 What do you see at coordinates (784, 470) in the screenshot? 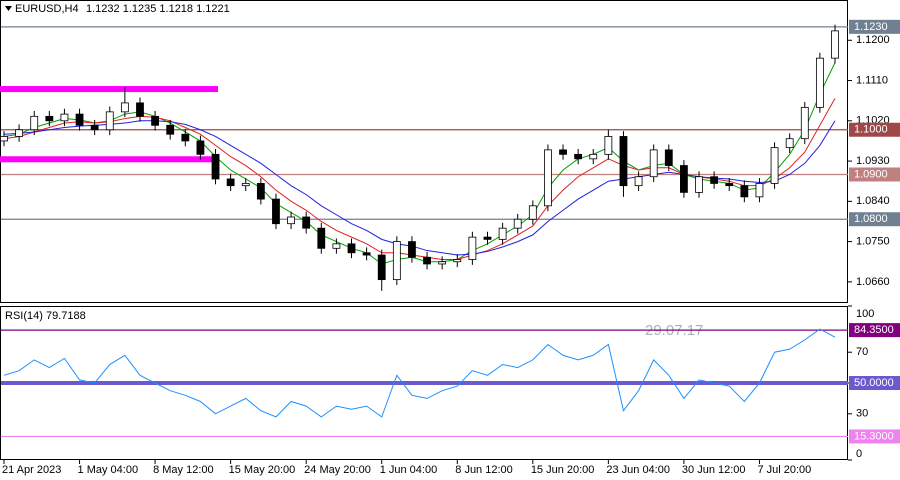
I see `x-tick-label: 7 Jul 20:00` at bounding box center [784, 470].